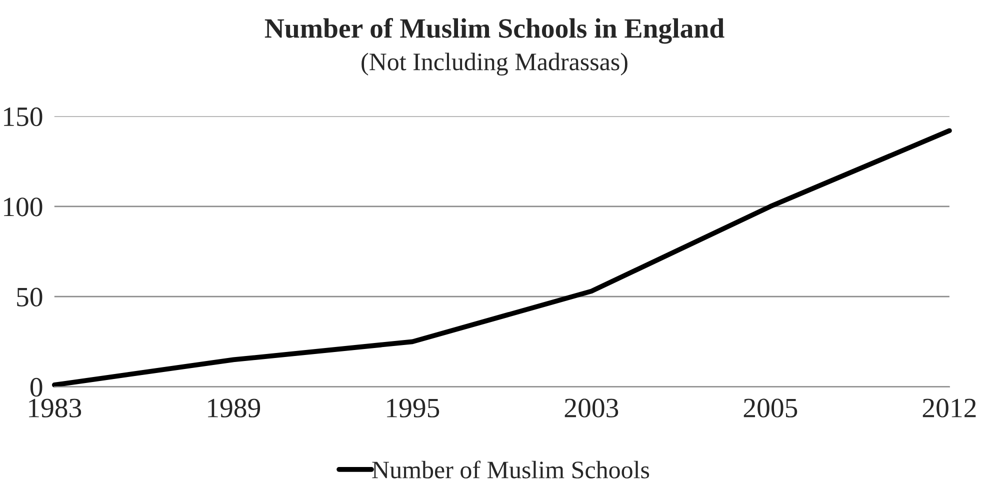 This screenshot has height=501, width=989. Describe the element at coordinates (234, 408) in the screenshot. I see `x-tick-label: 1989` at that location.